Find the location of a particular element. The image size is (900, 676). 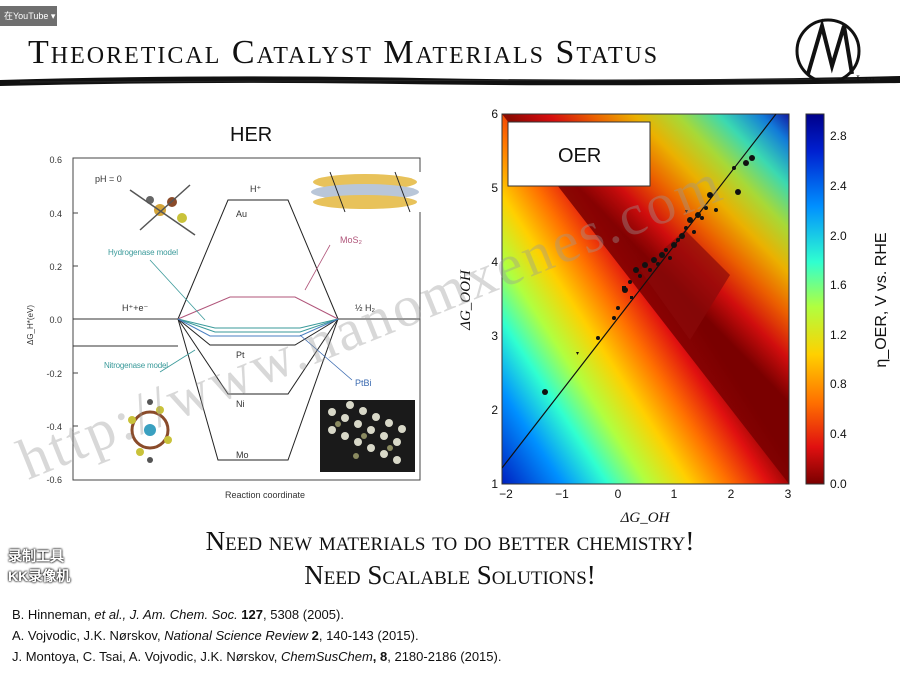

oer-ytick: 3 is located at coordinates (494, 336).